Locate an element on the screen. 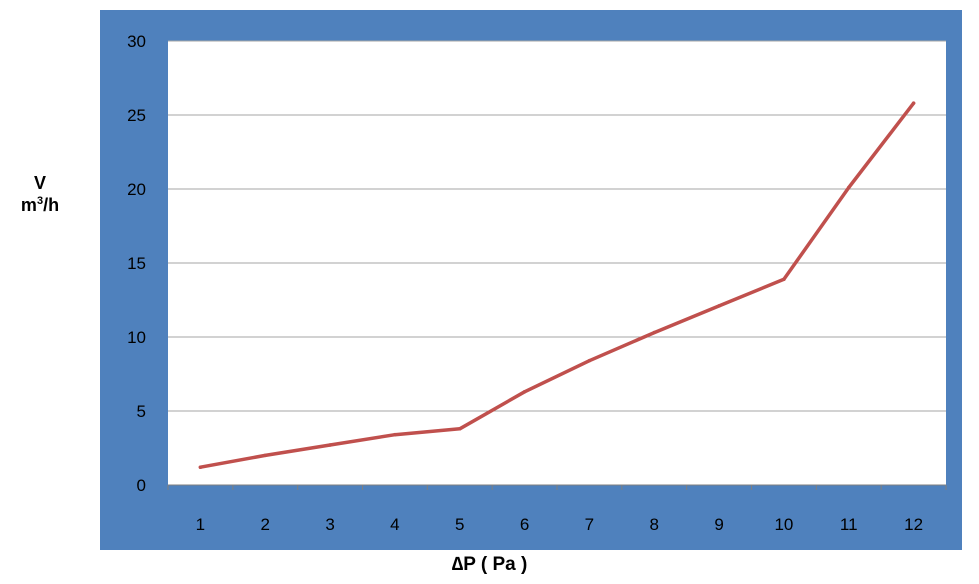 Image resolution: width=979 pixels, height=584 pixels. y-tick-label: 15 is located at coordinates (136, 263).